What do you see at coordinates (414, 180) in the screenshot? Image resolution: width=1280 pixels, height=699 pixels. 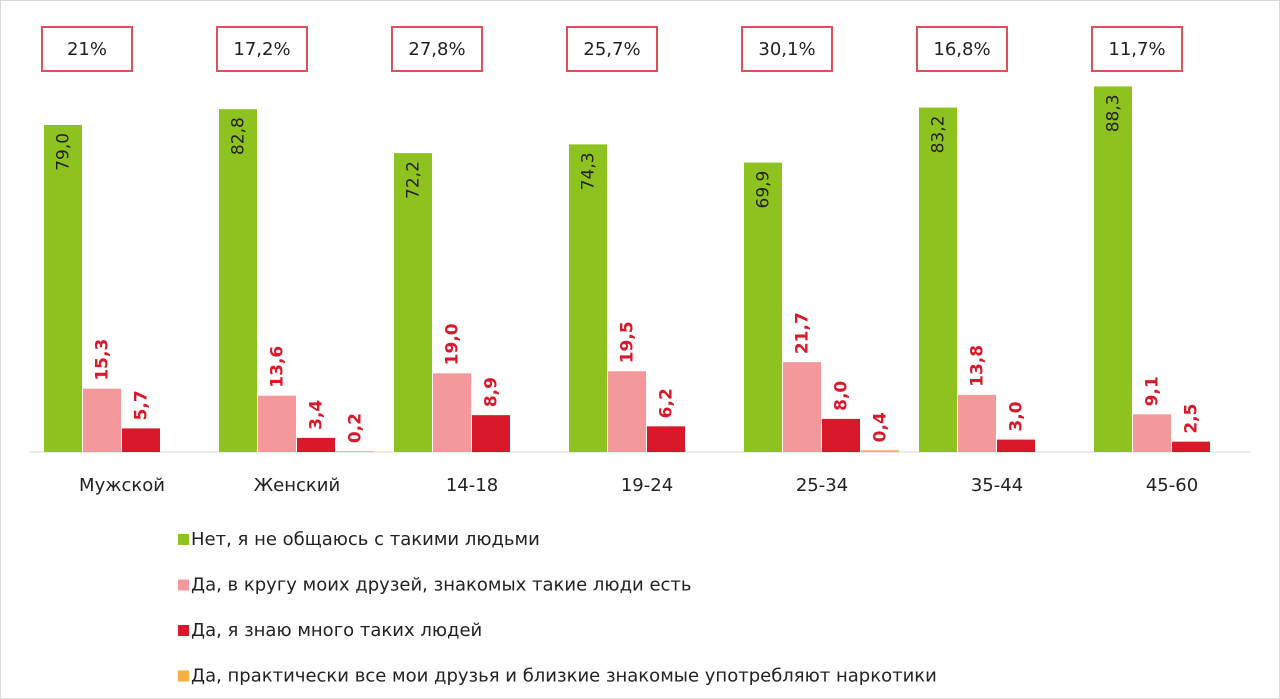 I see `value-label: 72,2` at bounding box center [414, 180].